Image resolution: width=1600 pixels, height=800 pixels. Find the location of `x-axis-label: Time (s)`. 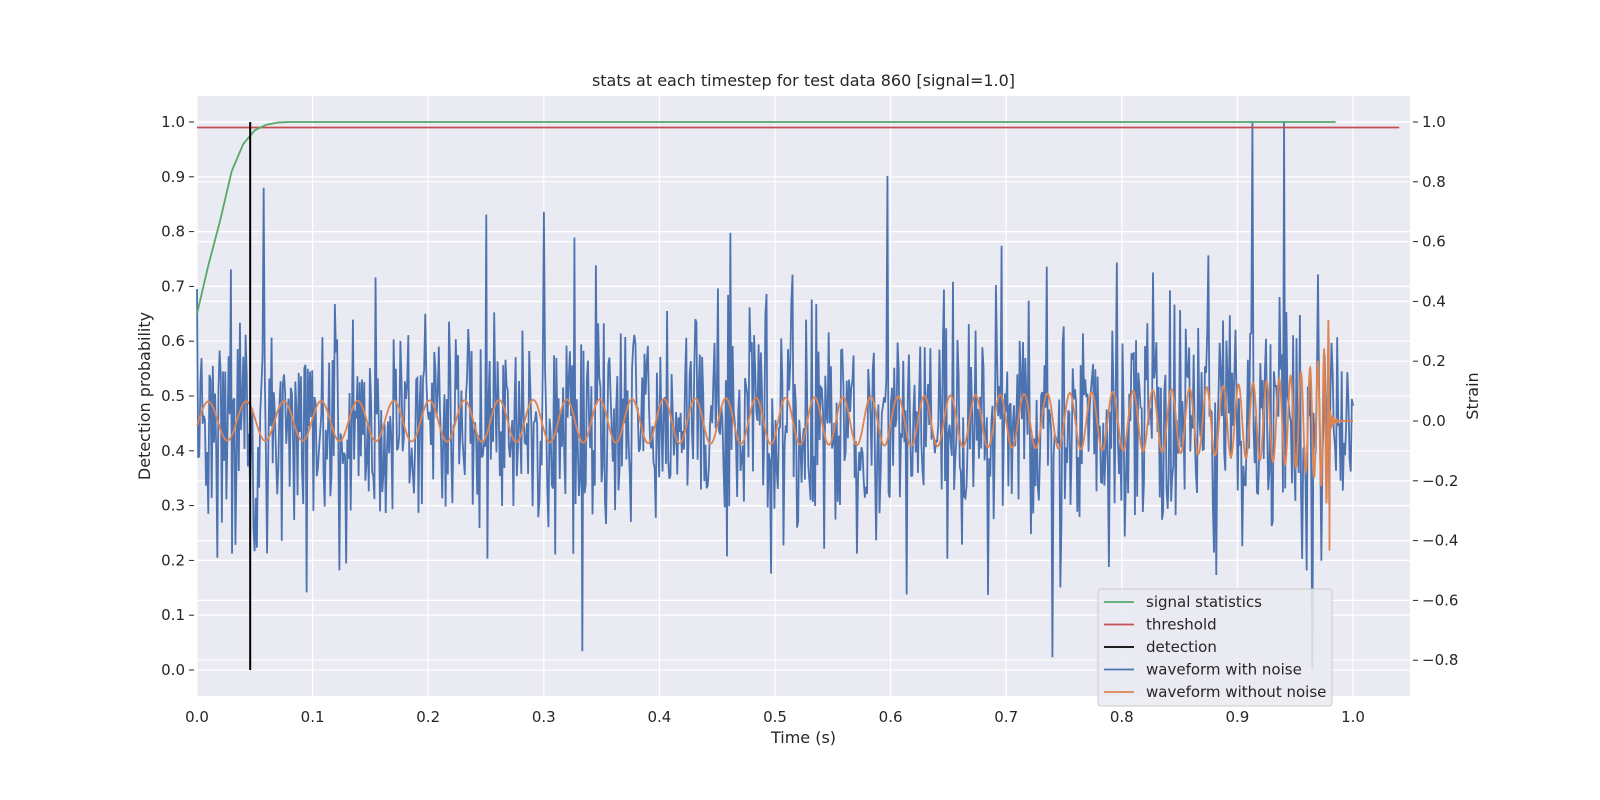

x-axis-label: Time (s) is located at coordinates (803, 737).